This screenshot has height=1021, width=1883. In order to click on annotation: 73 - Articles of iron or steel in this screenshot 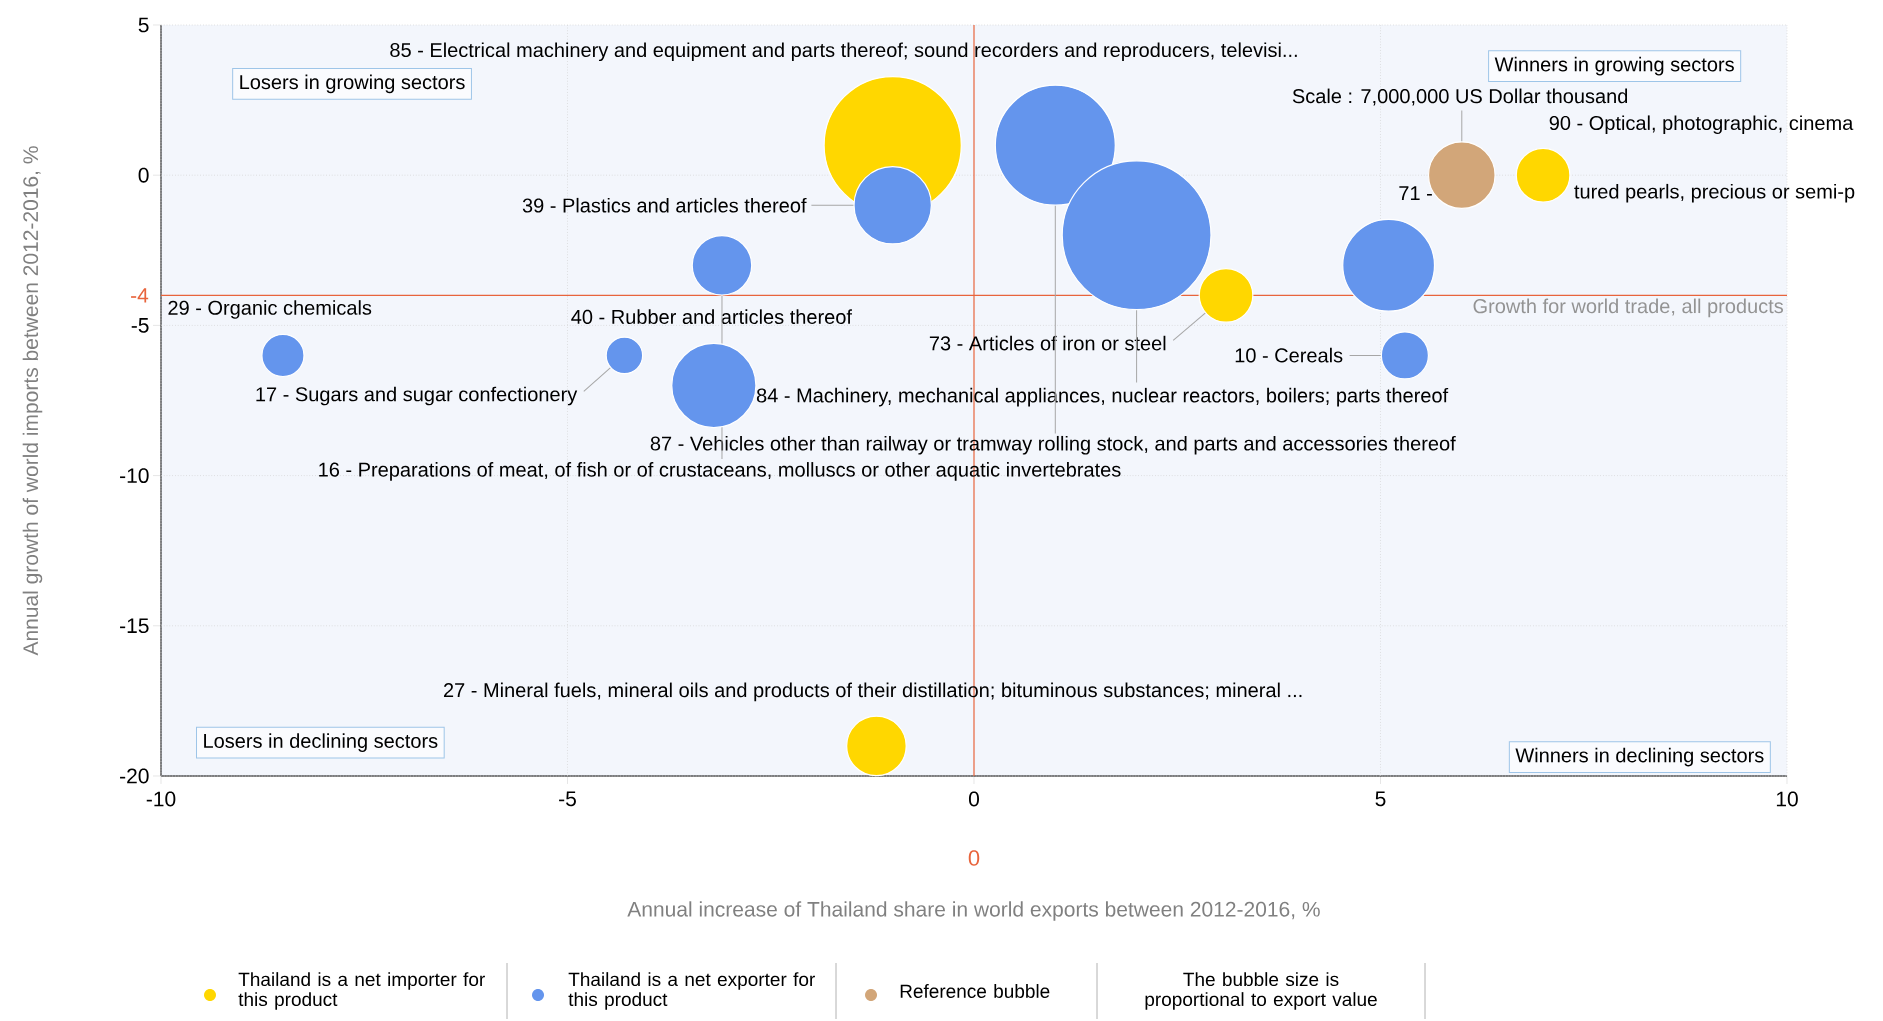, I will do `click(1047, 343)`.